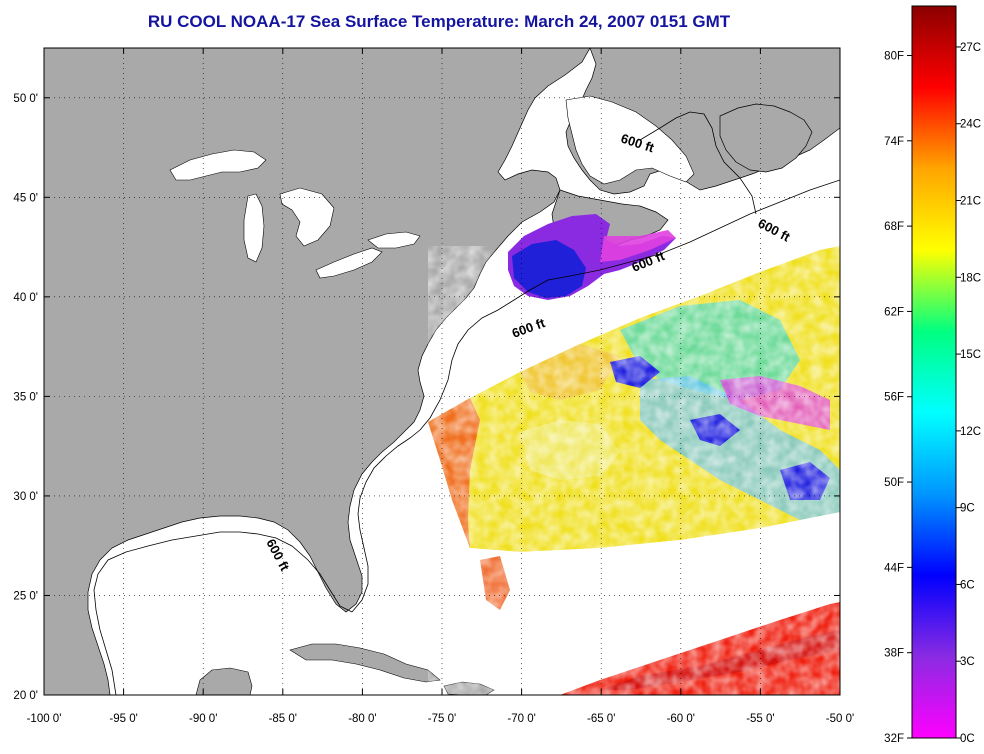  I want to click on lat-tick-label: 35 0', so click(25, 397).